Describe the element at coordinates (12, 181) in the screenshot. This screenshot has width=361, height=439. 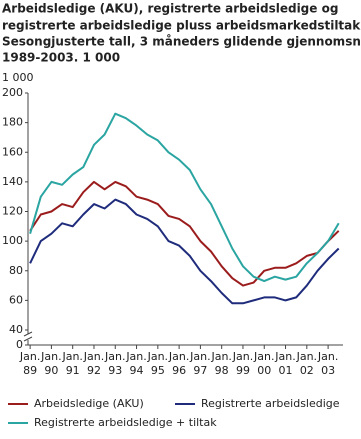
I see `y-tick-label: 140` at that location.